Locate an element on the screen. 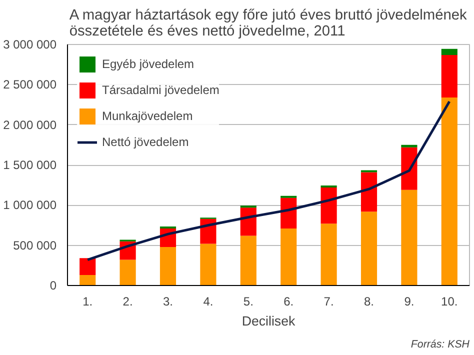 Image resolution: width=474 pixels, height=355 pixels. x-tick-label: 5. is located at coordinates (248, 301).